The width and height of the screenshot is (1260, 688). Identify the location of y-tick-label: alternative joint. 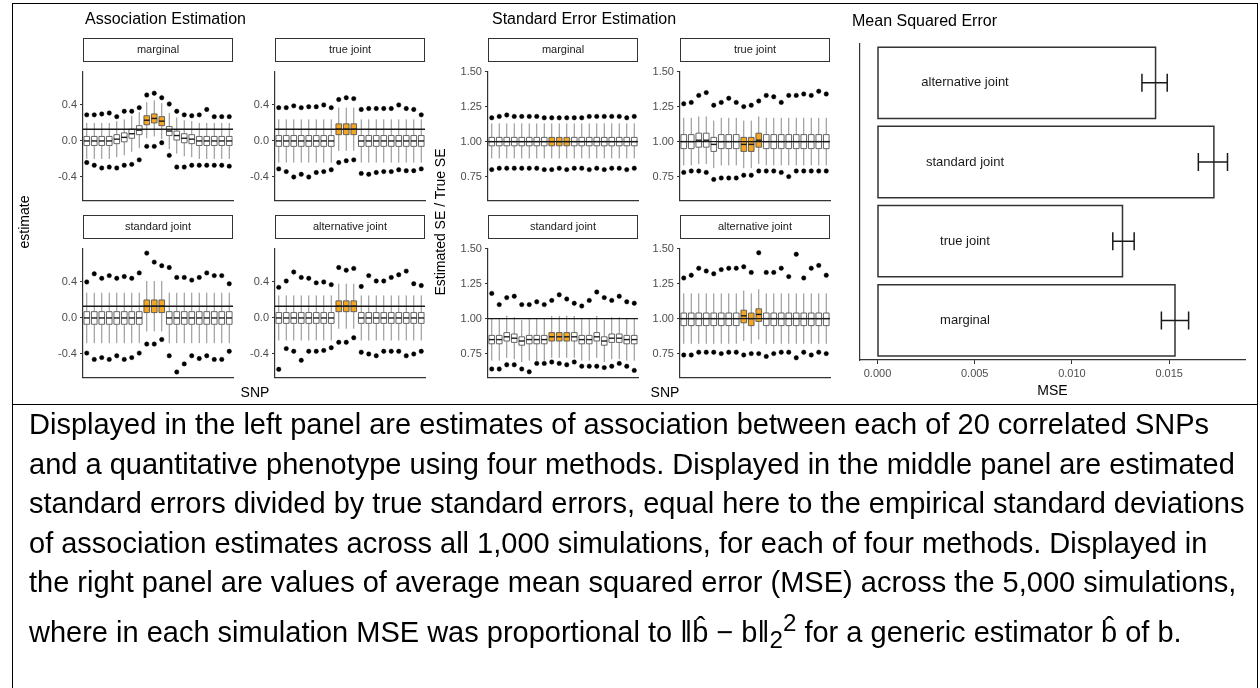
(965, 82).